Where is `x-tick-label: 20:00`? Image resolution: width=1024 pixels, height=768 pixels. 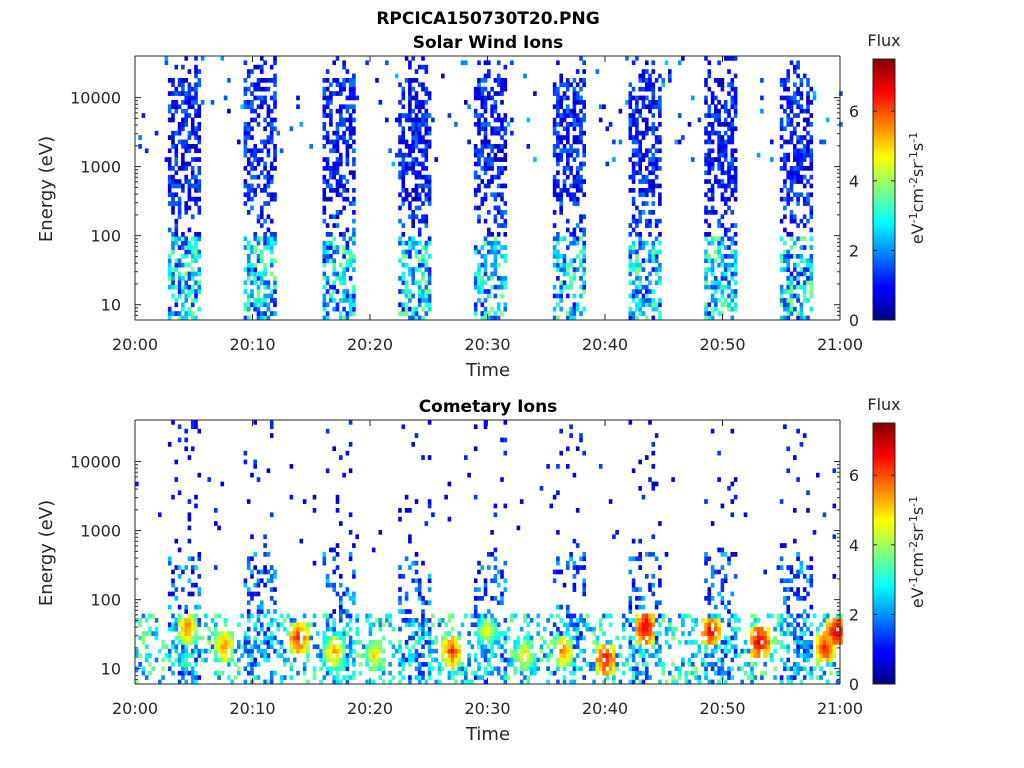
x-tick-label: 20:00 is located at coordinates (135, 344).